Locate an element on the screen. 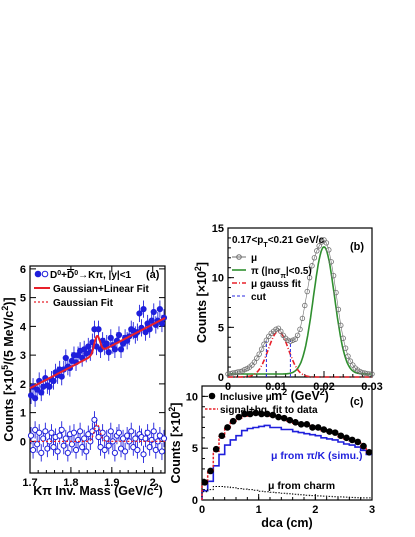 The image size is (415, 537). panel-c-frame is located at coordinates (287, 443).